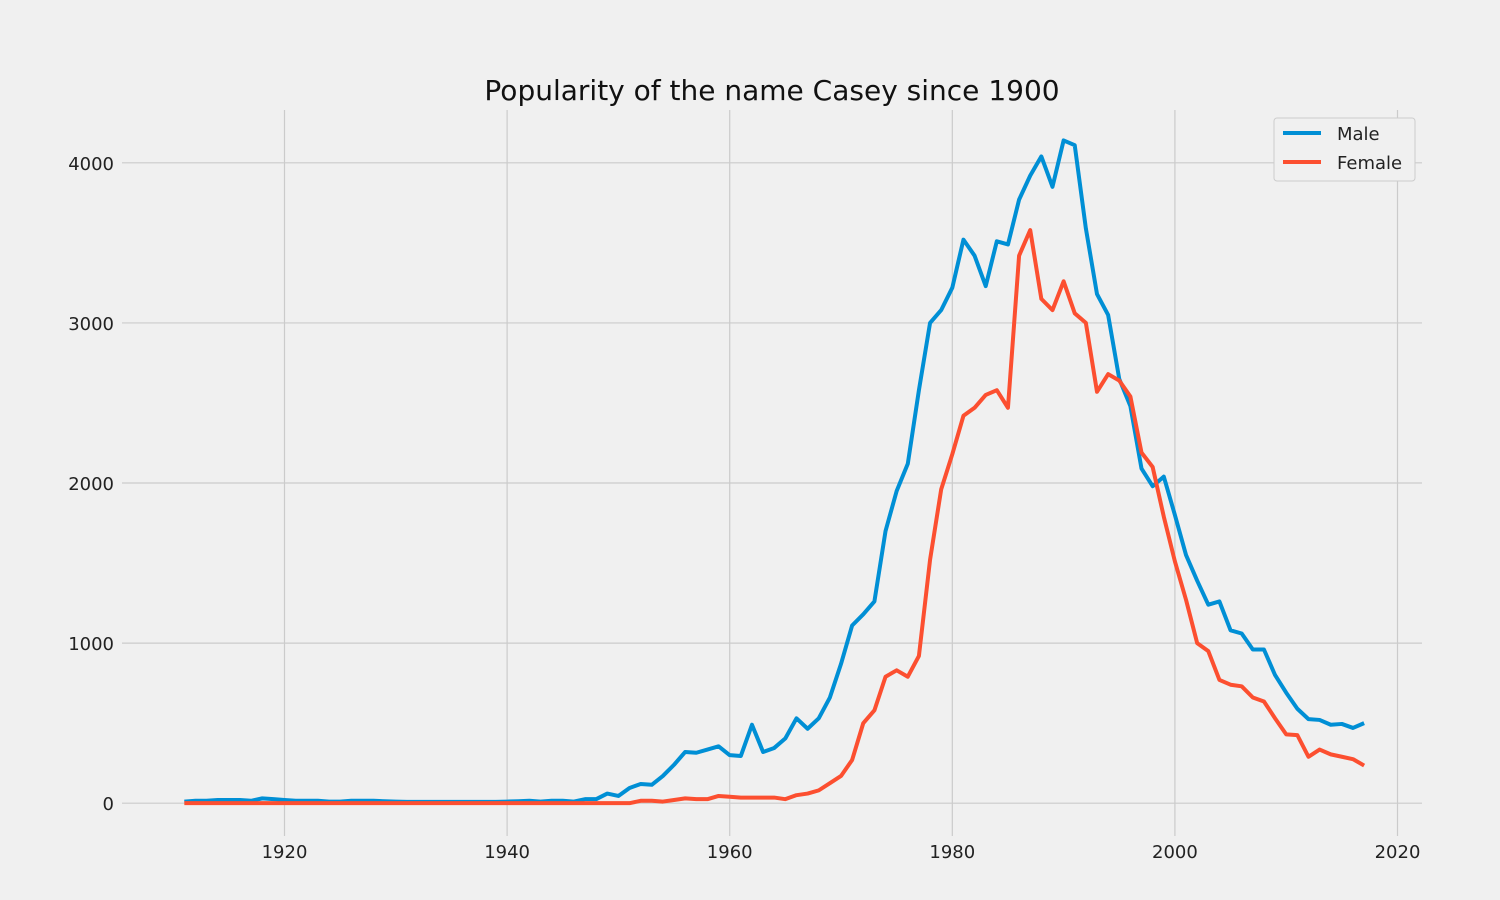  Describe the element at coordinates (1398, 852) in the screenshot. I see `x-tick-label: 2020` at that location.